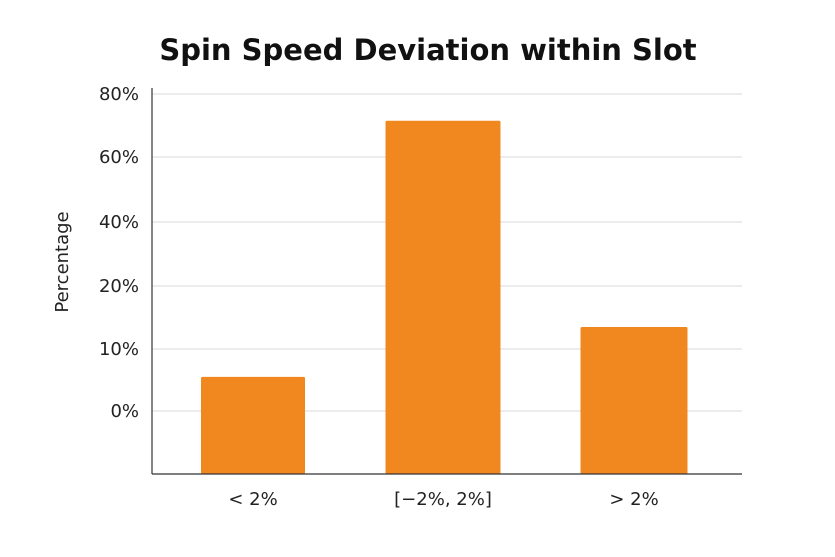 The image size is (835, 557). What do you see at coordinates (119, 253) in the screenshot?
I see `y-axis-ticks: 0% 10% 20% 40% 60% 80%` at bounding box center [119, 253].